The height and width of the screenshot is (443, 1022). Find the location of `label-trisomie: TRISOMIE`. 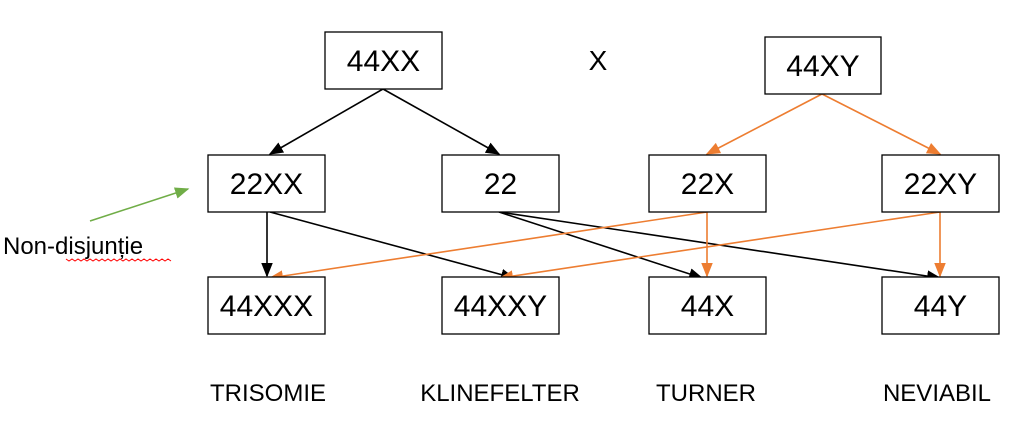

label-trisomie: TRISOMIE is located at coordinates (268, 393).